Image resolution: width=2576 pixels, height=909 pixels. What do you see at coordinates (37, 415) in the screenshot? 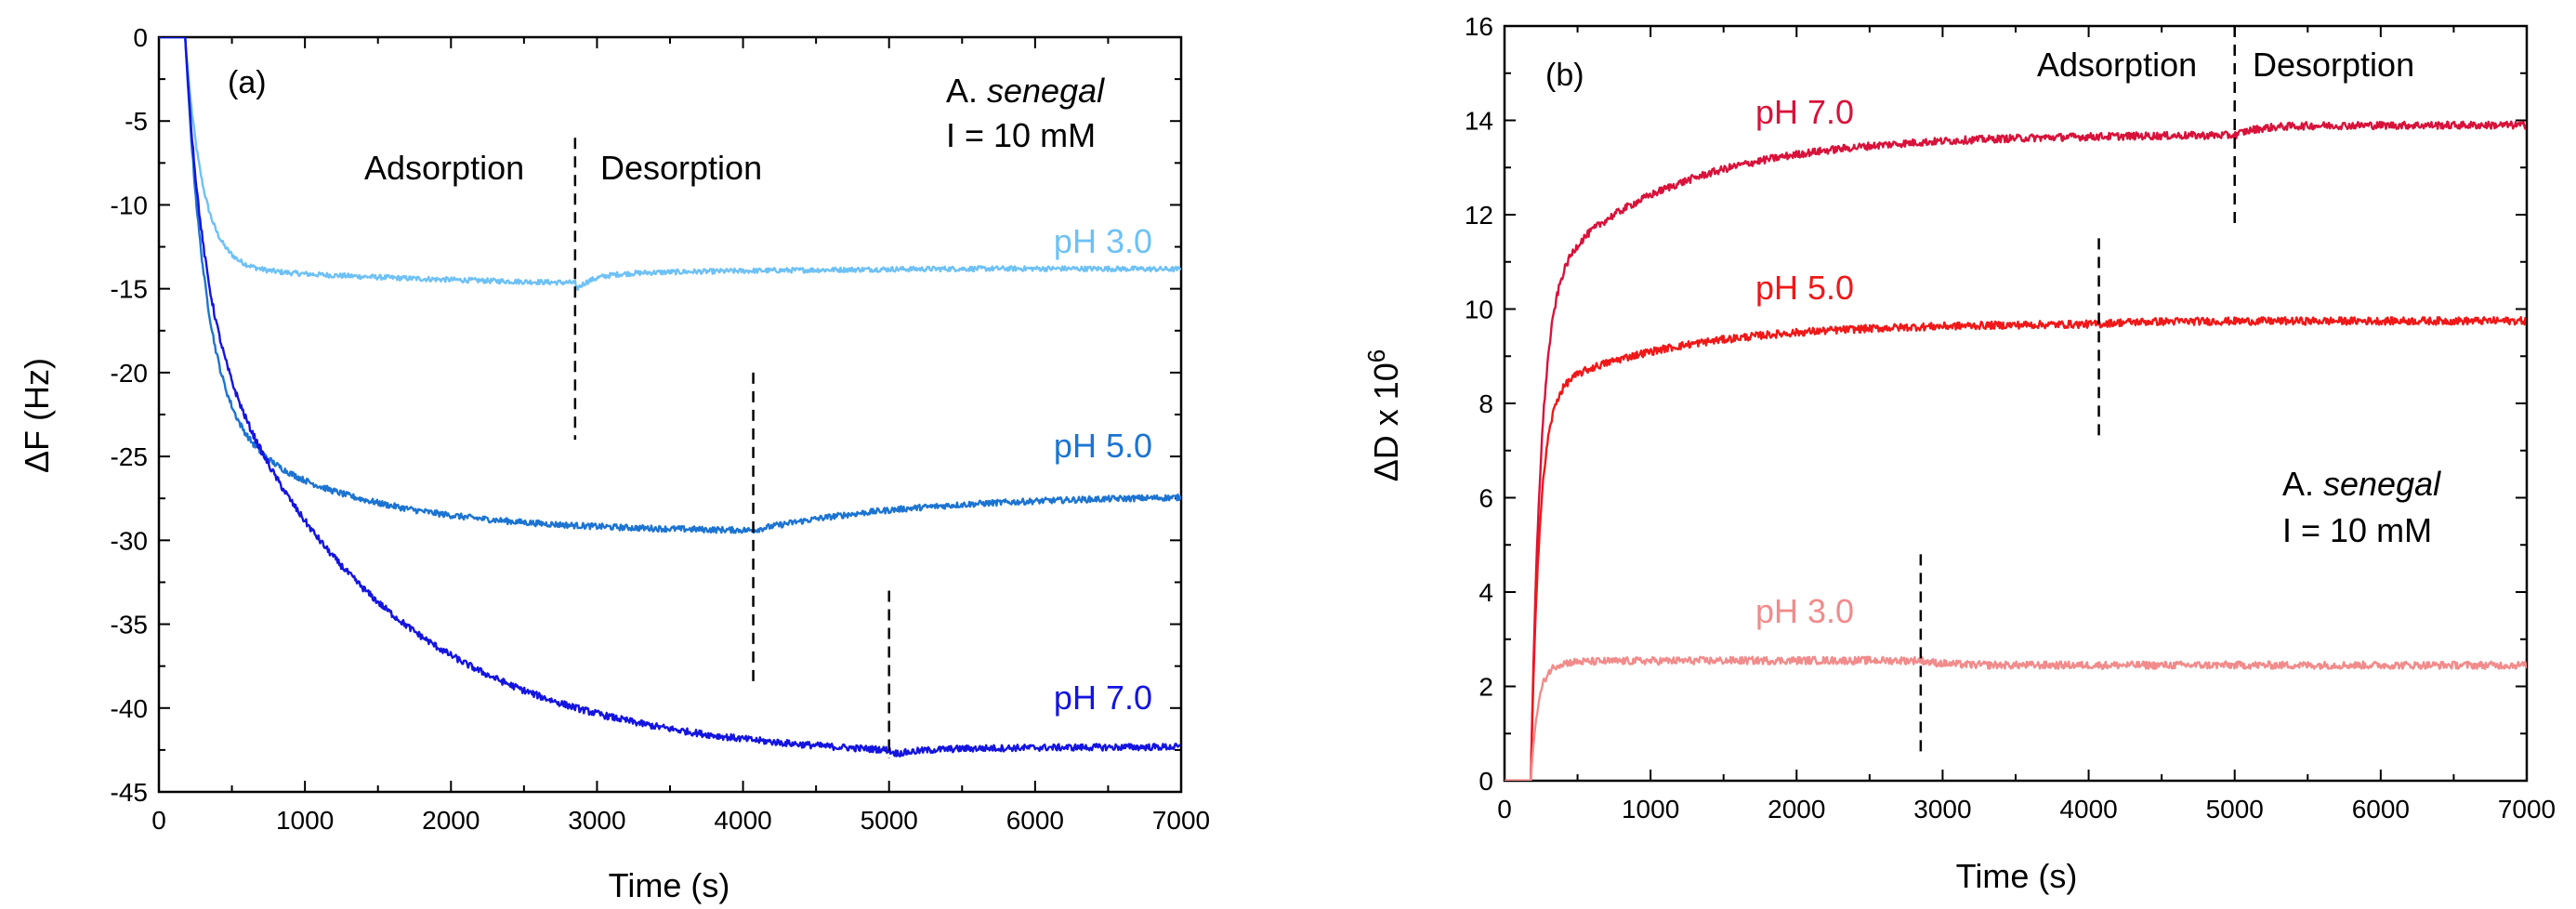
I see `y-axis-label: ΔF (Hz)` at bounding box center [37, 415].